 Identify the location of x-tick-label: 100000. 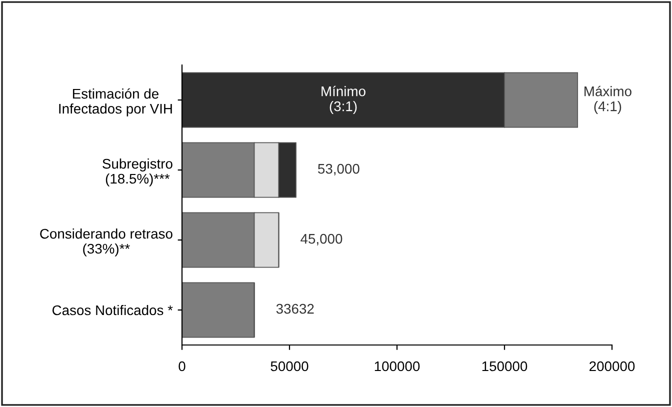
(397, 366).